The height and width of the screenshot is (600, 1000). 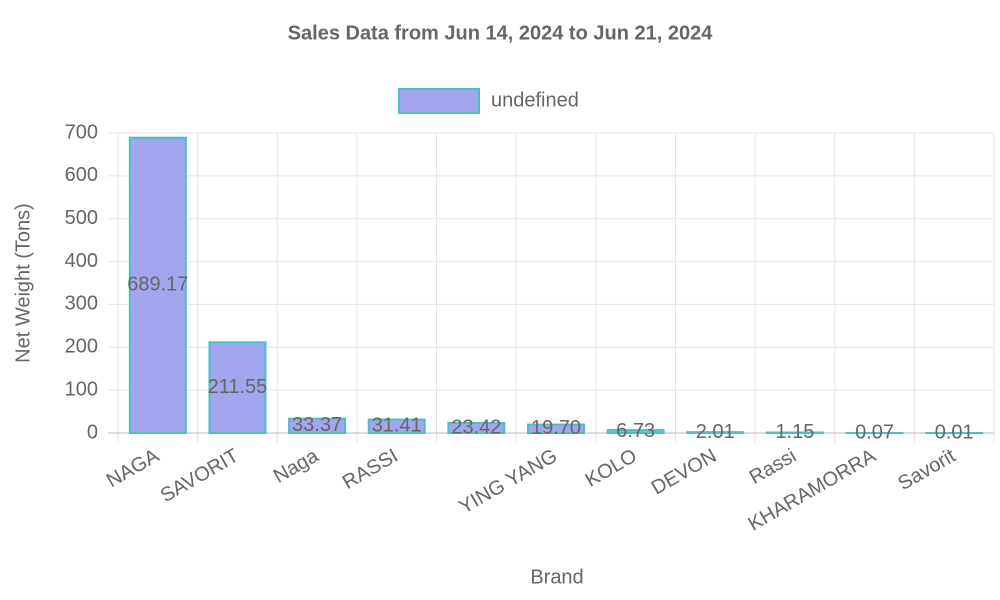 I want to click on legend-label: undefined, so click(x=535, y=100).